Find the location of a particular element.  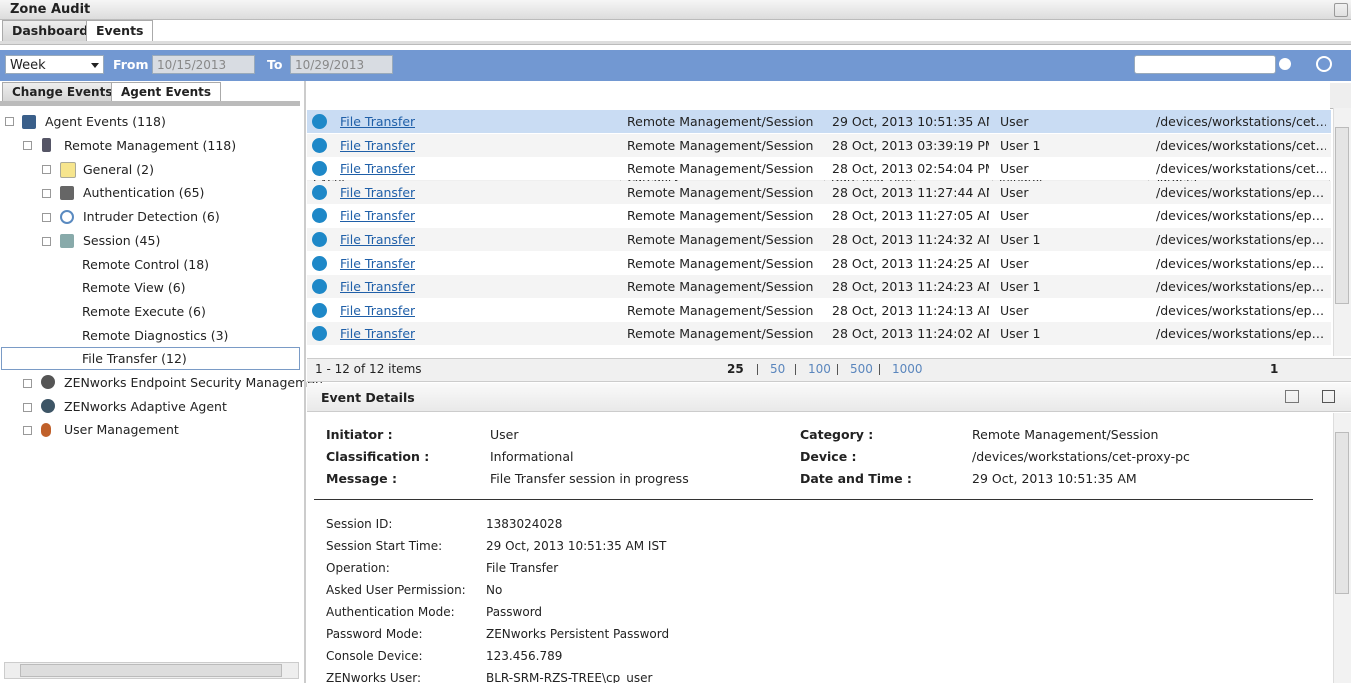

tree-node: Remote View (6) is located at coordinates (134, 287).